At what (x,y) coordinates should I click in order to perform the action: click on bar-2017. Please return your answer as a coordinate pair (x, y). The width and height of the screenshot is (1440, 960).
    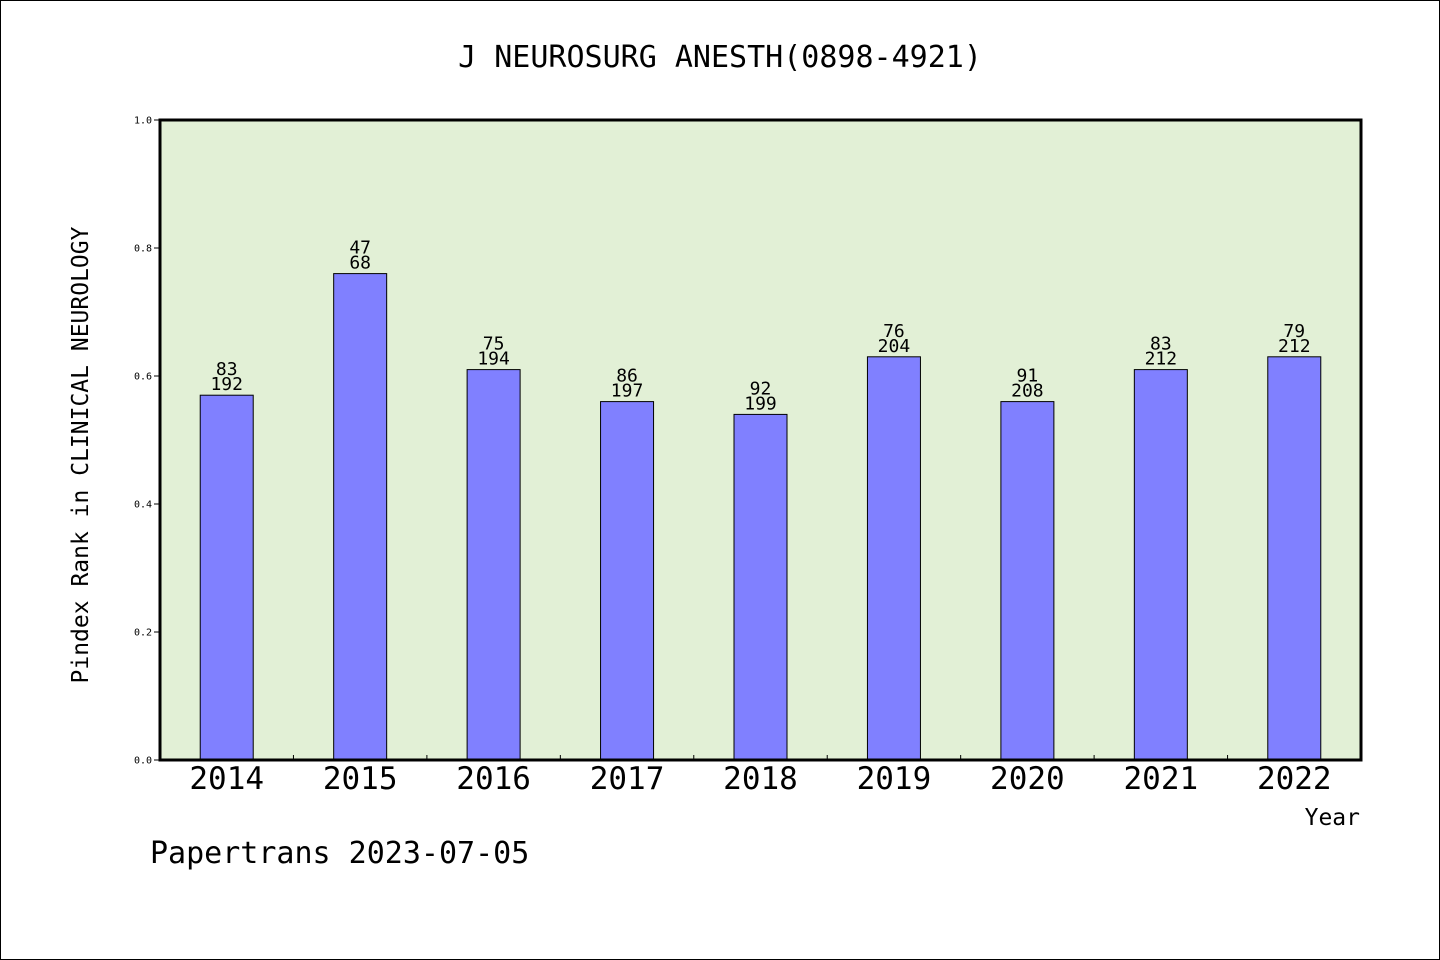
    Looking at the image, I should click on (627, 581).